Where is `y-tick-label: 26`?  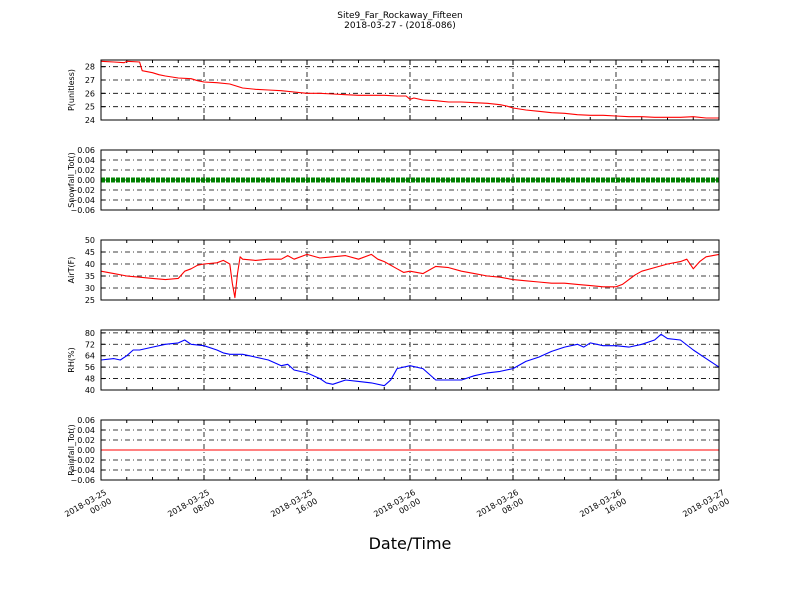
y-tick-label: 26 is located at coordinates (90, 93).